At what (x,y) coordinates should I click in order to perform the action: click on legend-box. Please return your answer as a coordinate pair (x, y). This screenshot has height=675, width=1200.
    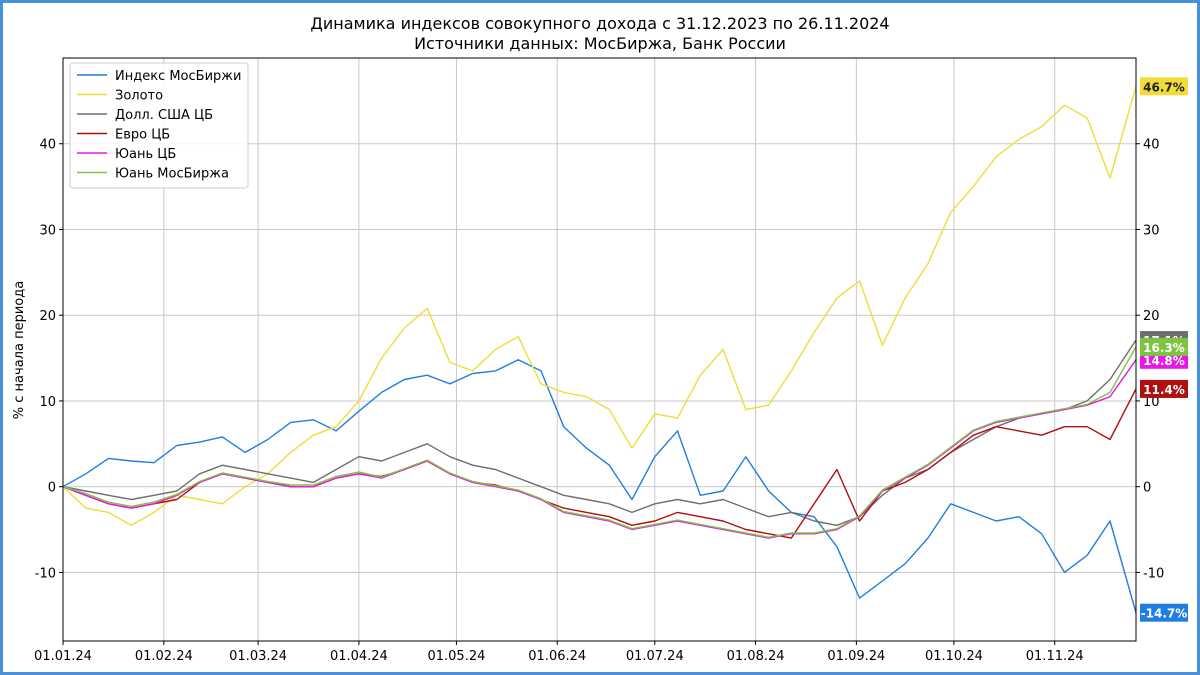
    Looking at the image, I should click on (159, 125).